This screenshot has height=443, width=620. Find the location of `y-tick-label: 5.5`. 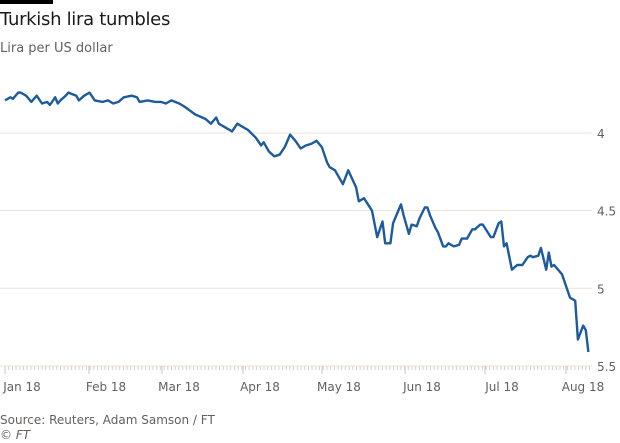

y-tick-label: 5.5 is located at coordinates (606, 367).